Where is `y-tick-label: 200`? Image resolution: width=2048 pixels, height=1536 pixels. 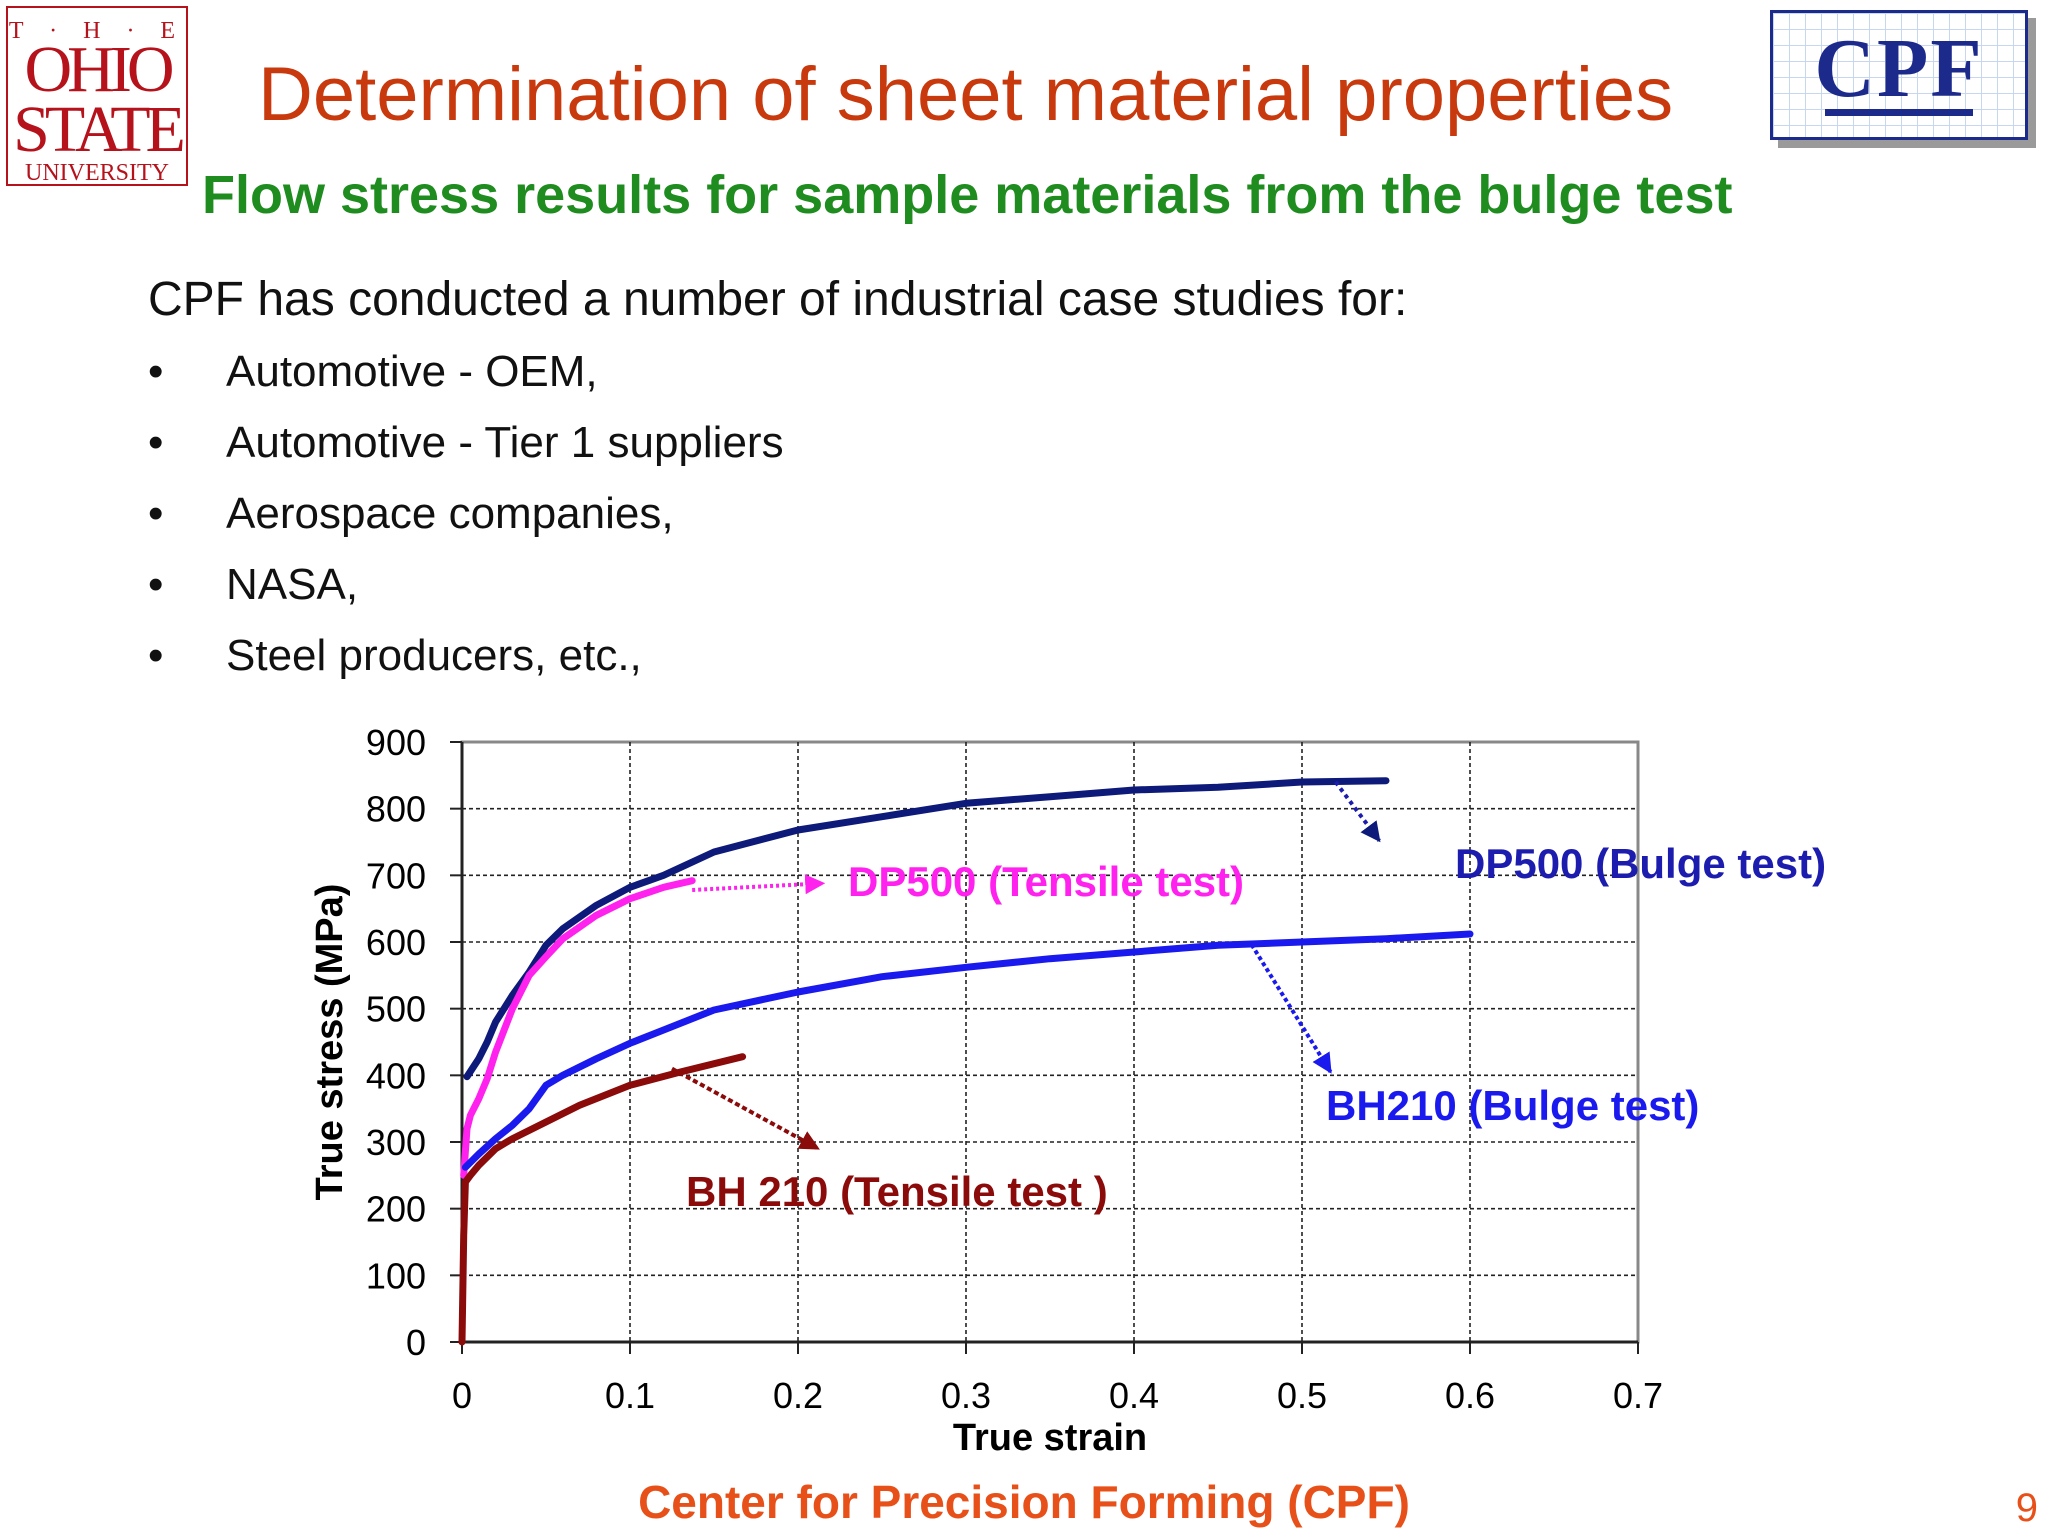
y-tick-label: 200 is located at coordinates (396, 1209).